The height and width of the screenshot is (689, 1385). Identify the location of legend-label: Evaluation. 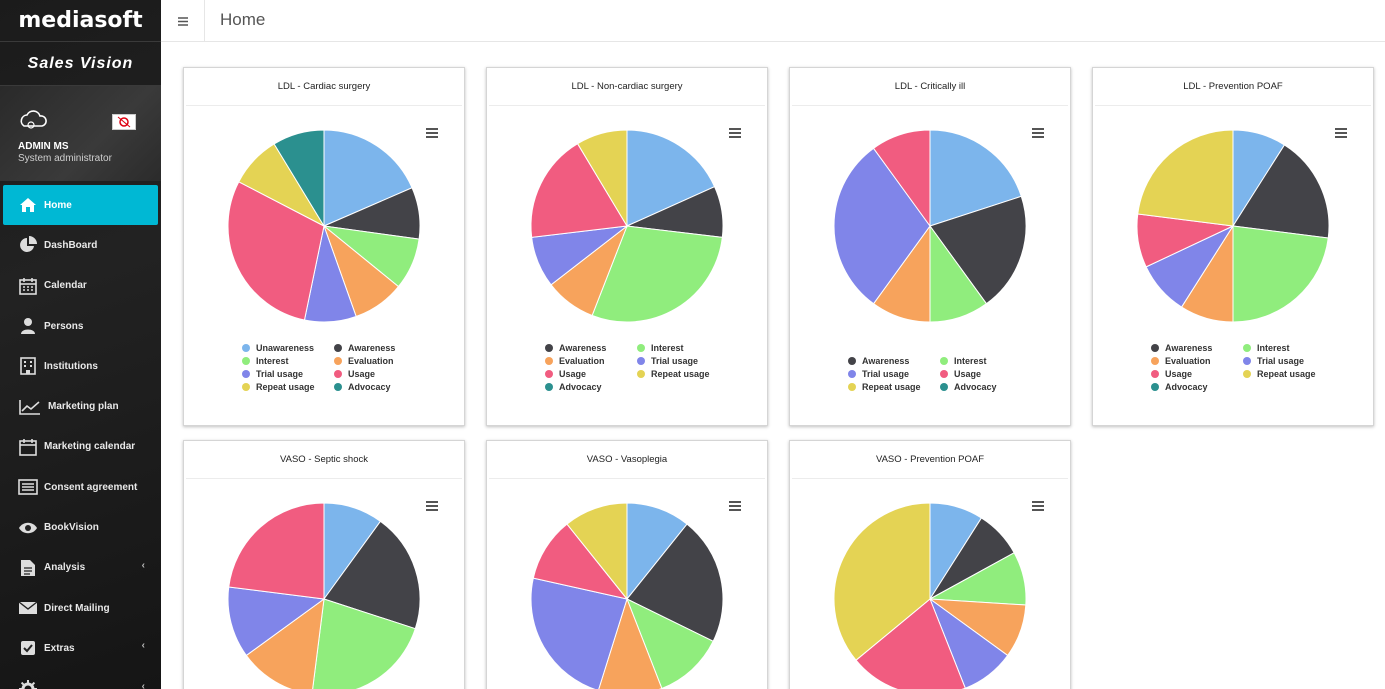
(582, 360).